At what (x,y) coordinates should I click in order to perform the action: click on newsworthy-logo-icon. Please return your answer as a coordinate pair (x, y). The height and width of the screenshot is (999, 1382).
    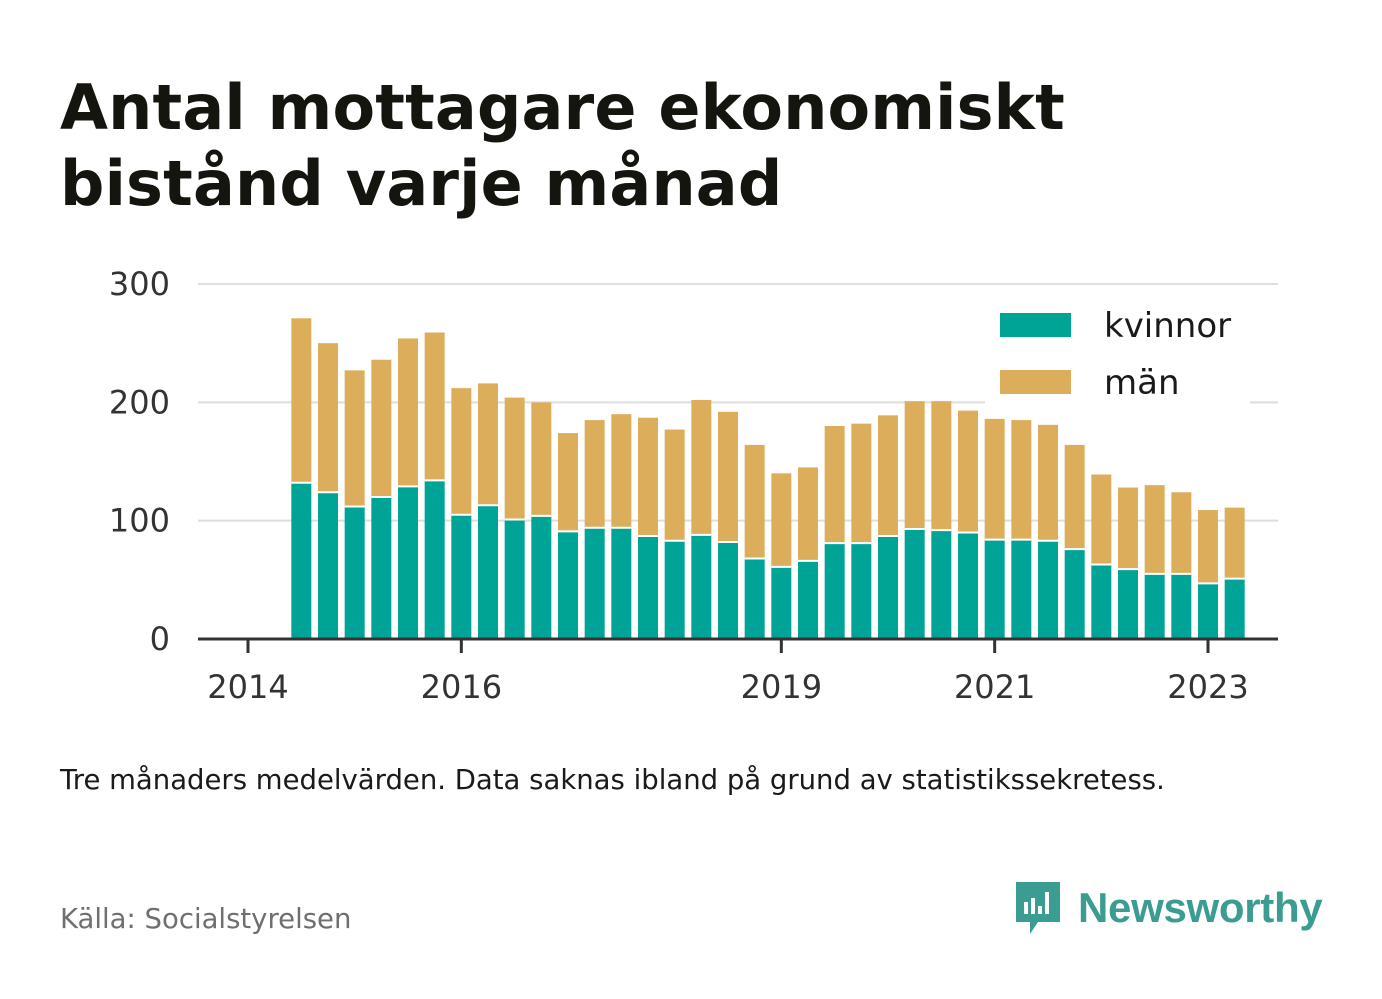
    Looking at the image, I should click on (1038, 908).